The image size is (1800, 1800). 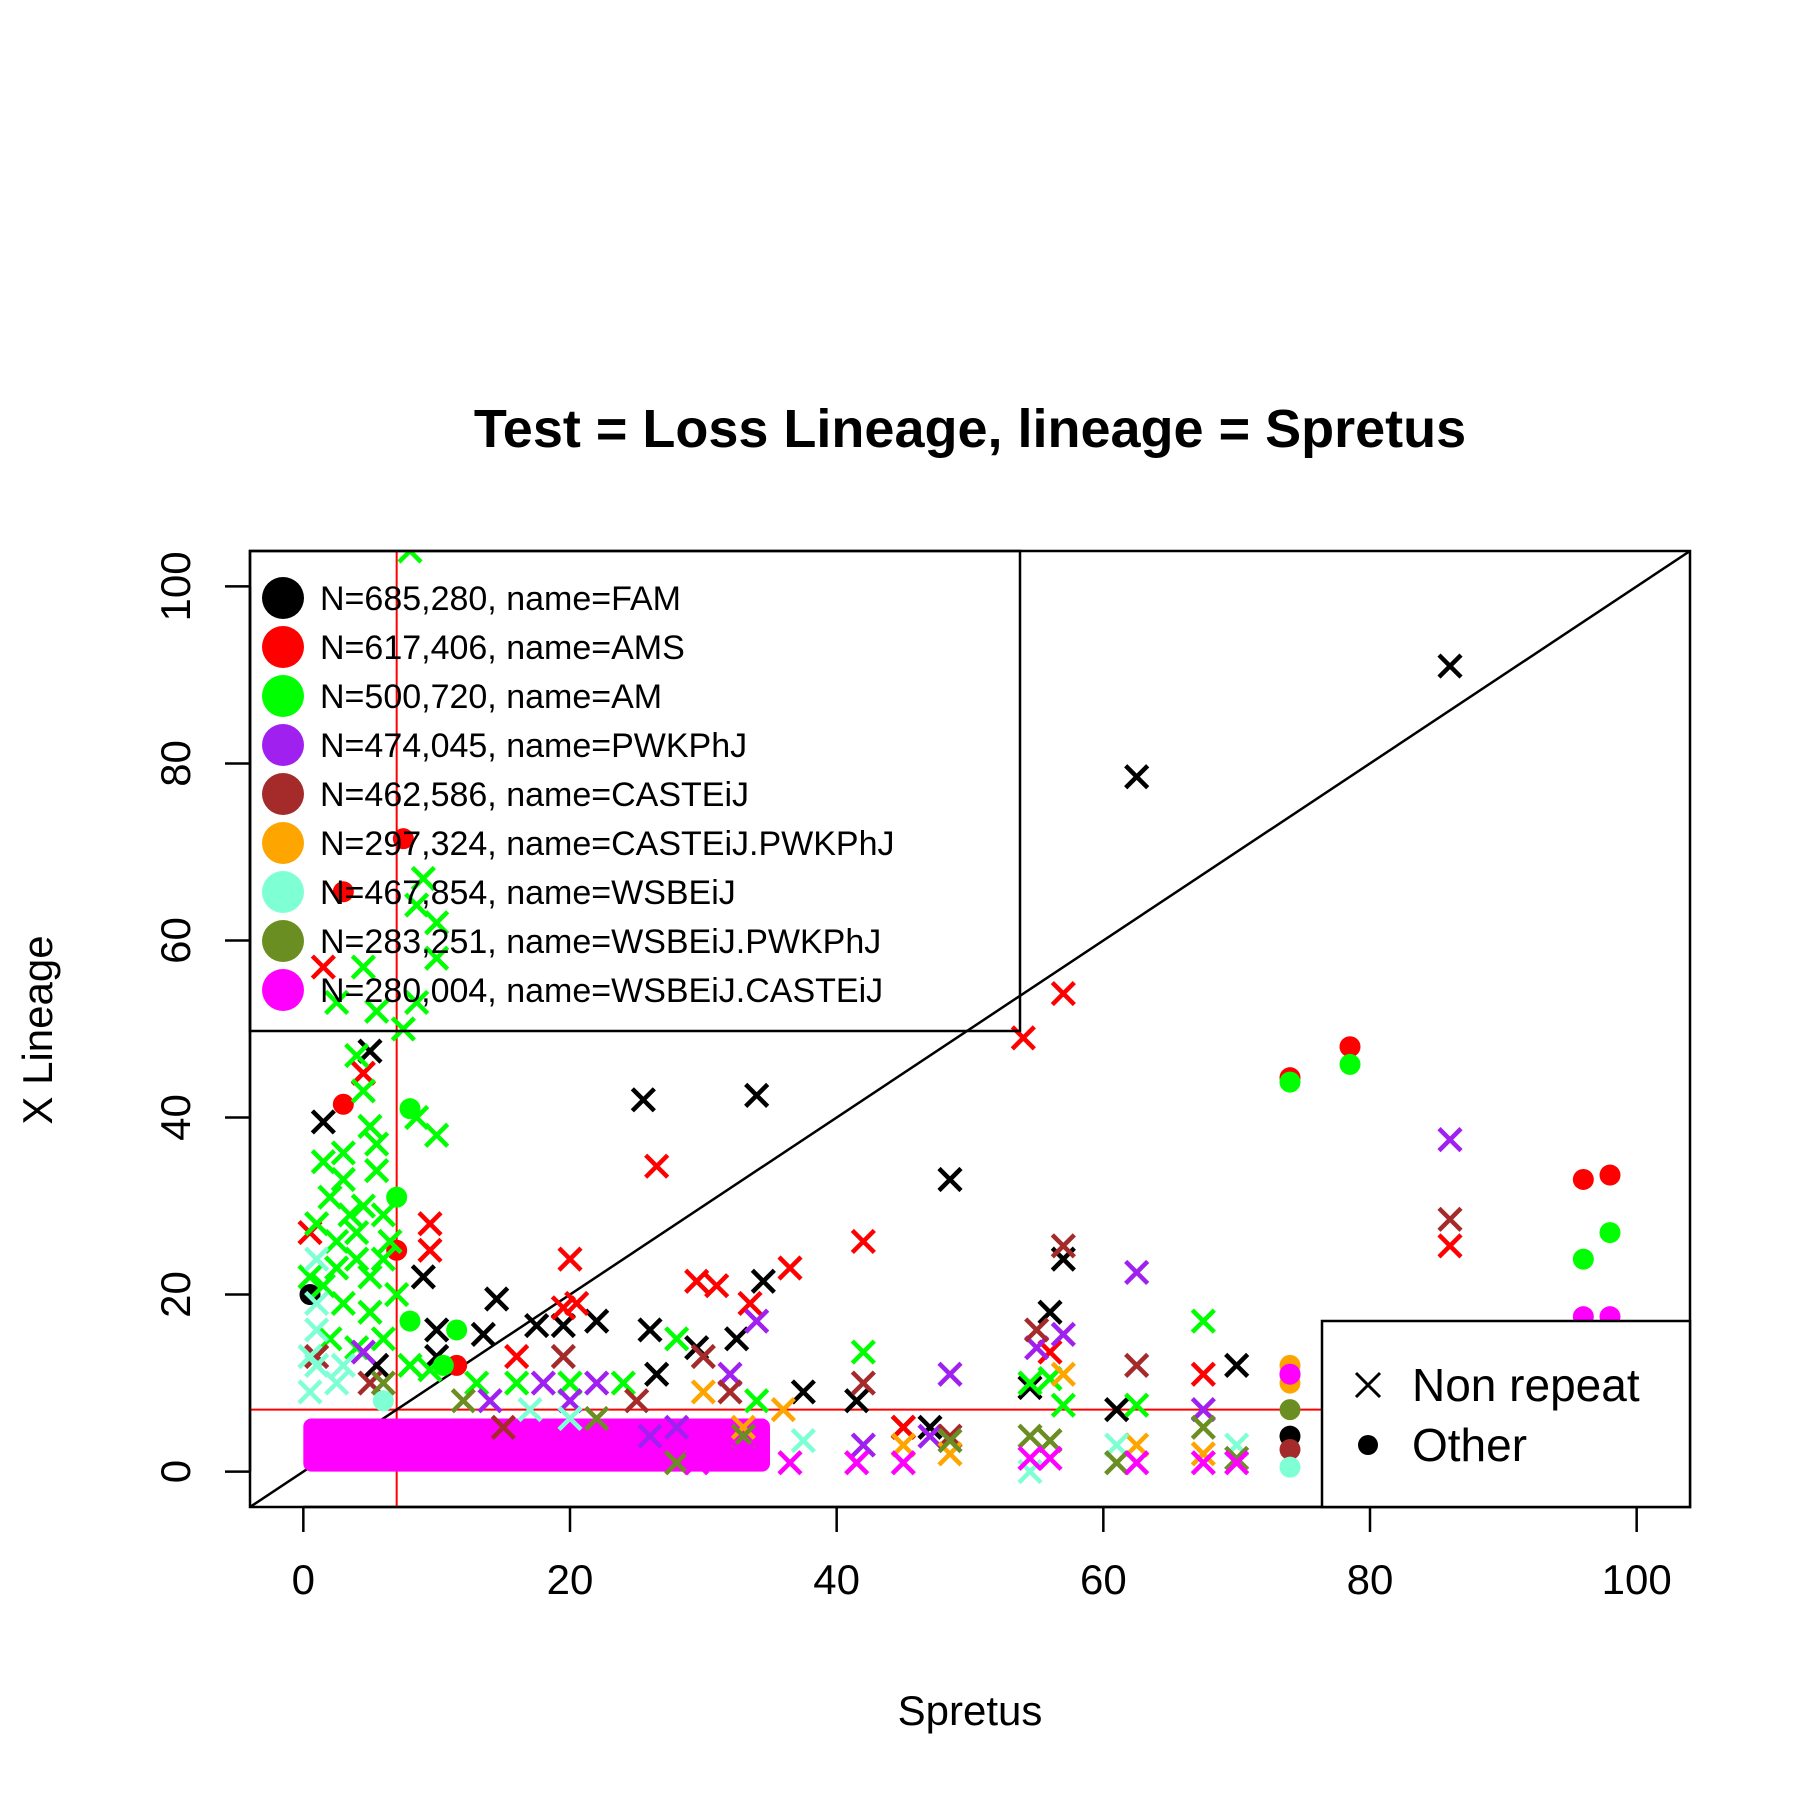 I want to click on legend-item: N=280,004, name=WSBEiJ.CASTEiJ, so click(x=572, y=990).